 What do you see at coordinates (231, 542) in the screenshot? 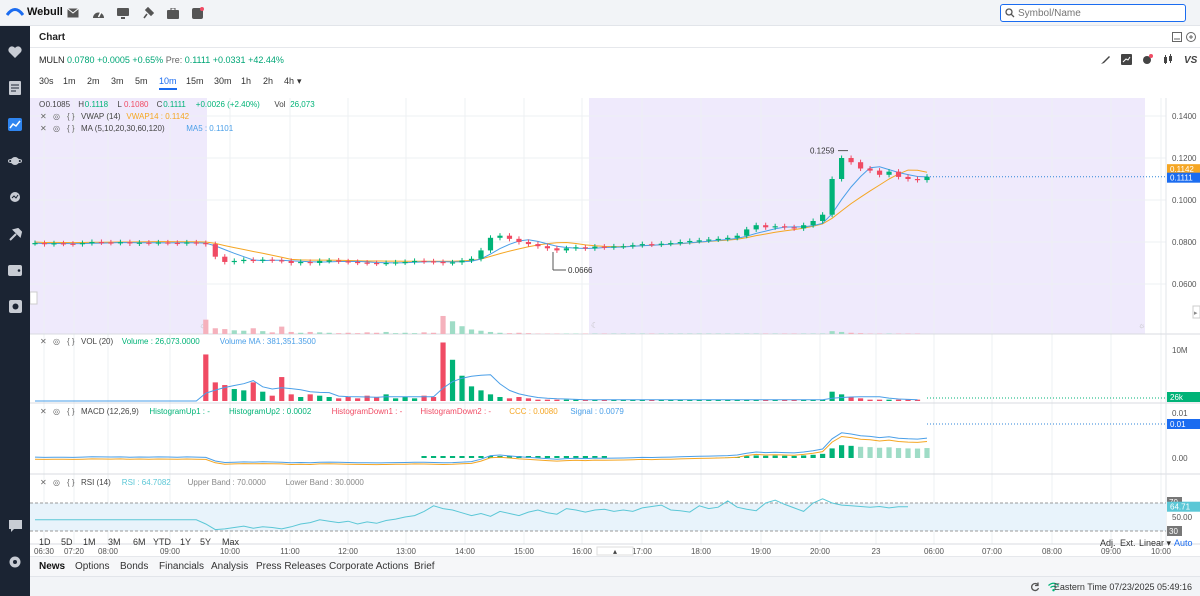
I see `period-max: Max` at bounding box center [231, 542].